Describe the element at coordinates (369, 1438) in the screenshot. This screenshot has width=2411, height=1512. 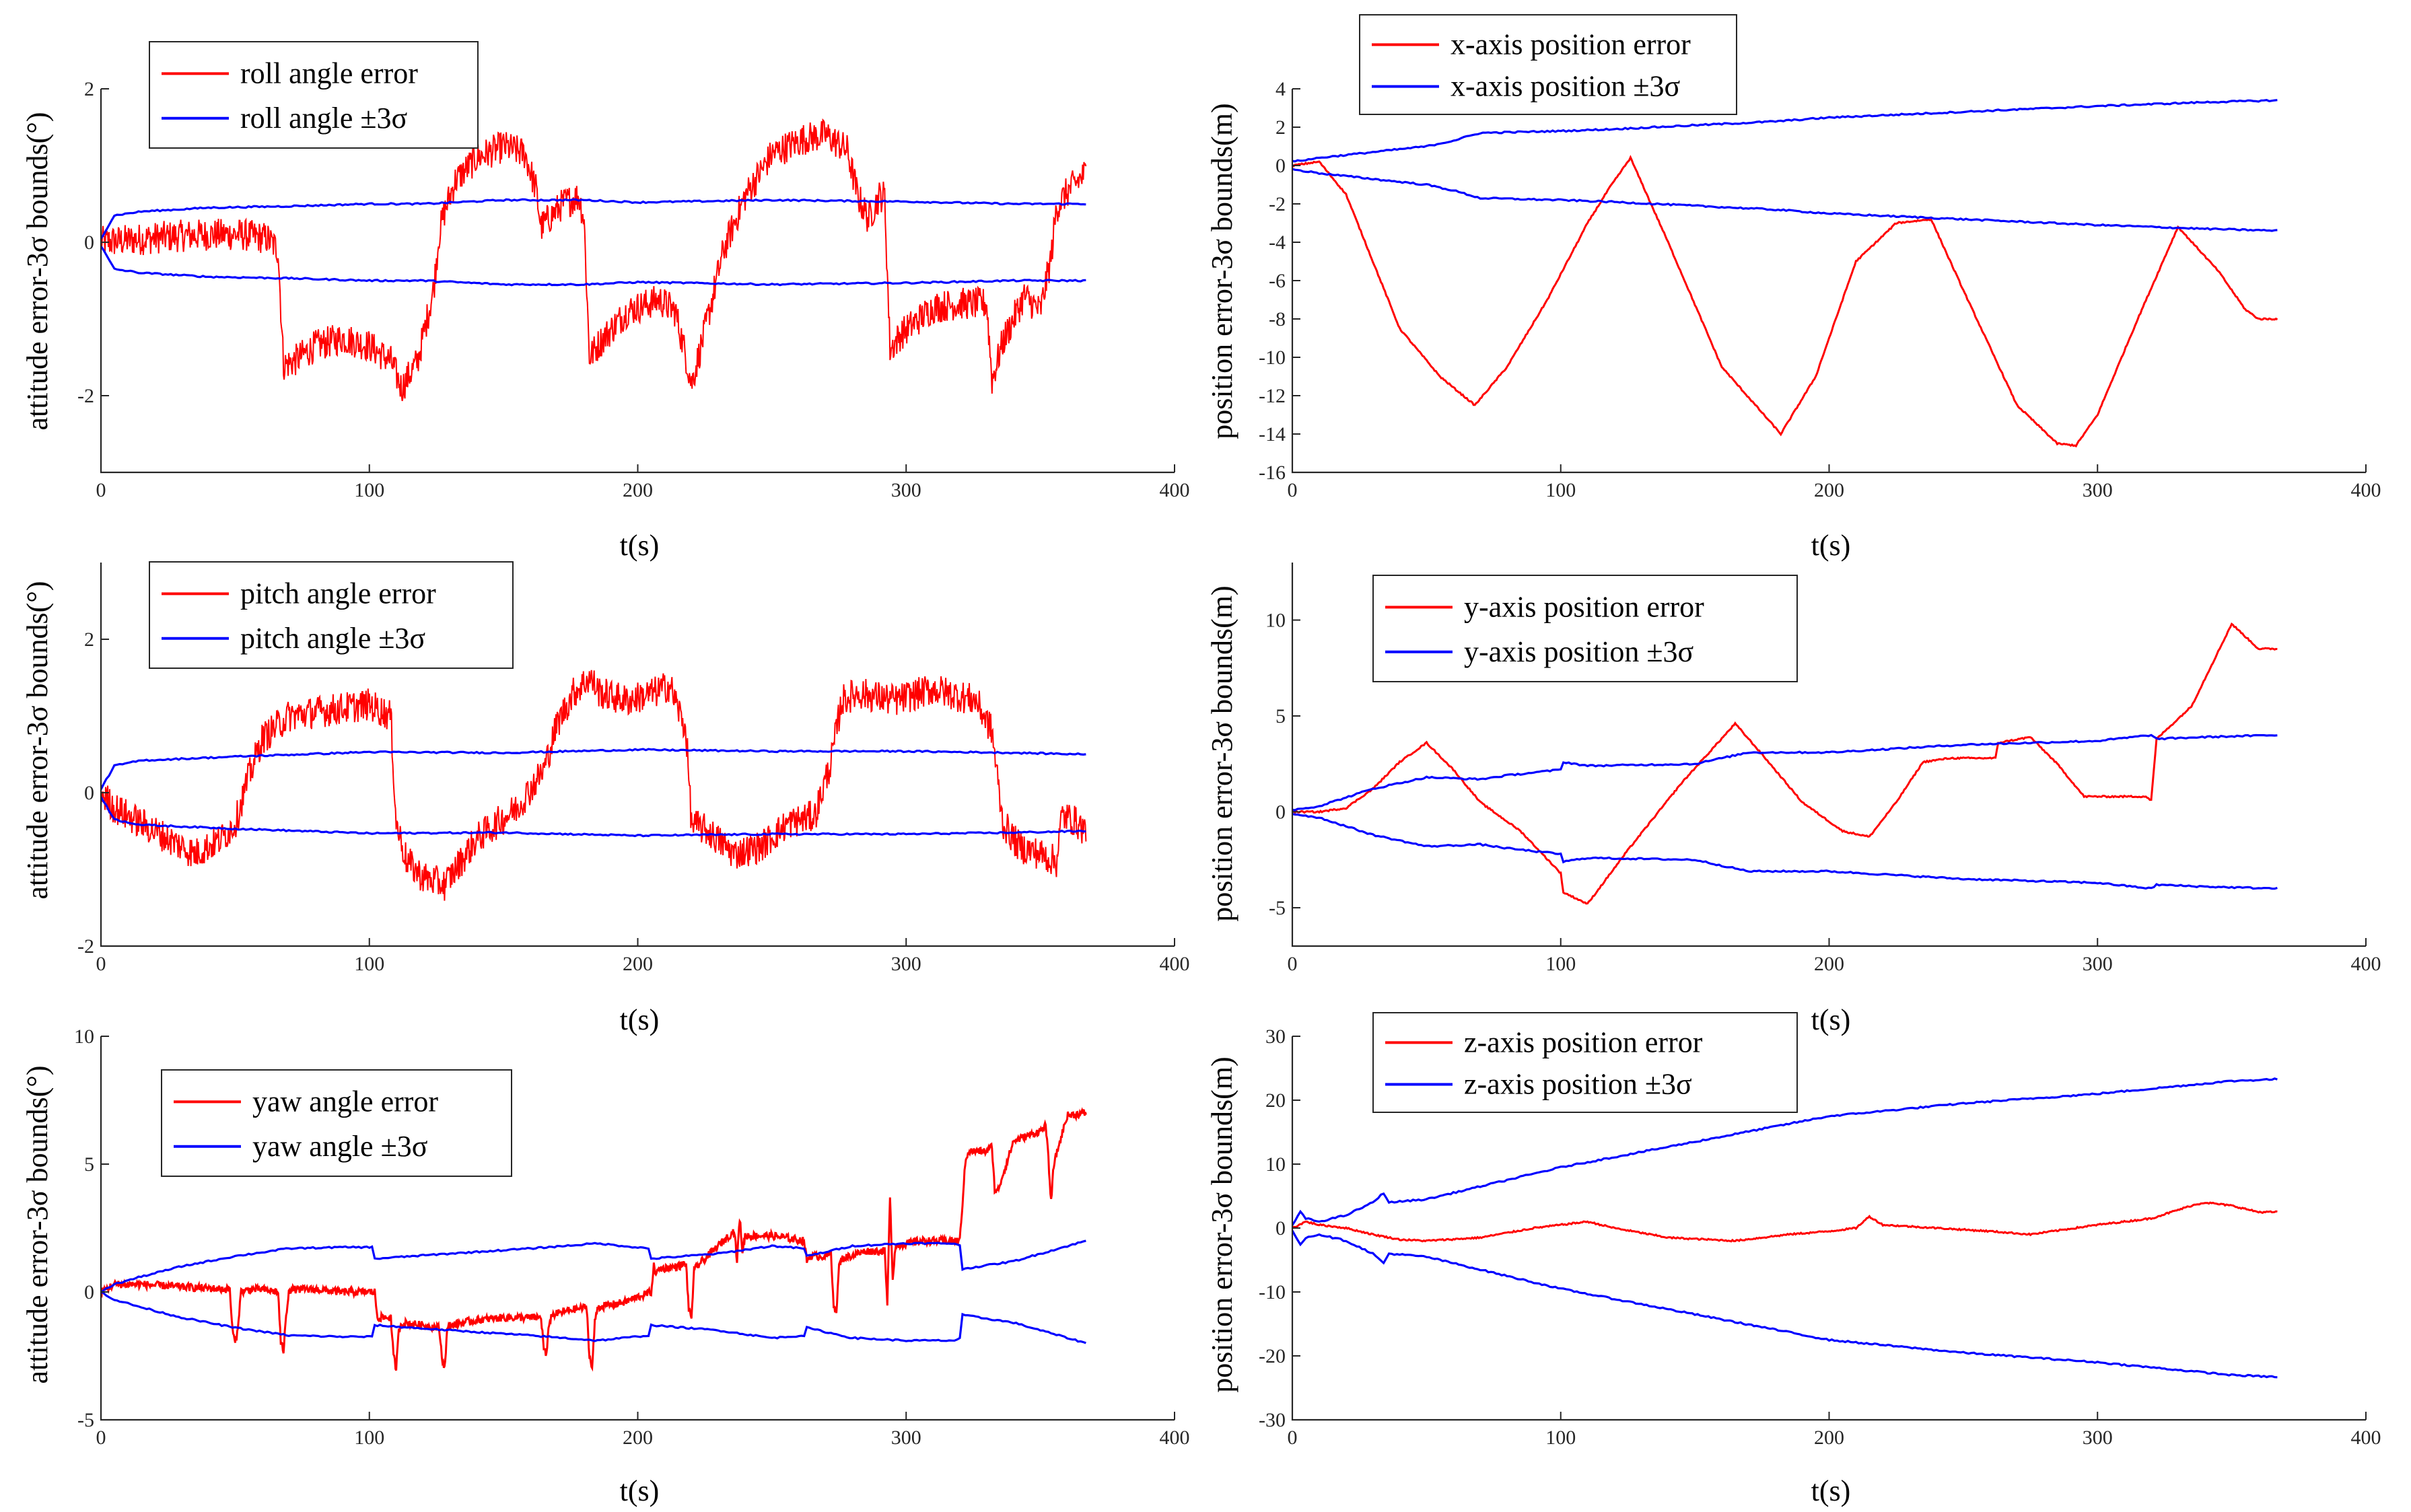
I see `panel-yaw-xtick-label: 100` at that location.